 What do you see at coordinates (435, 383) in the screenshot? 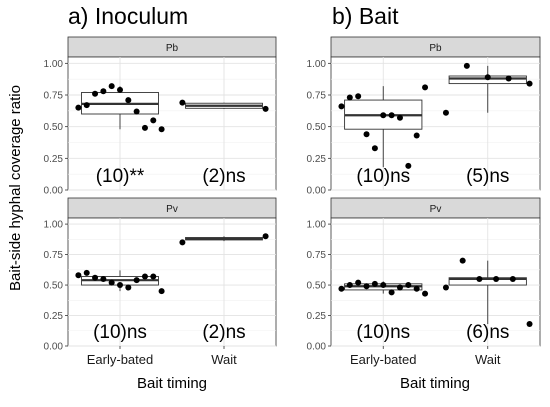
I see `x-axis-title-b: Bait timing` at bounding box center [435, 383].